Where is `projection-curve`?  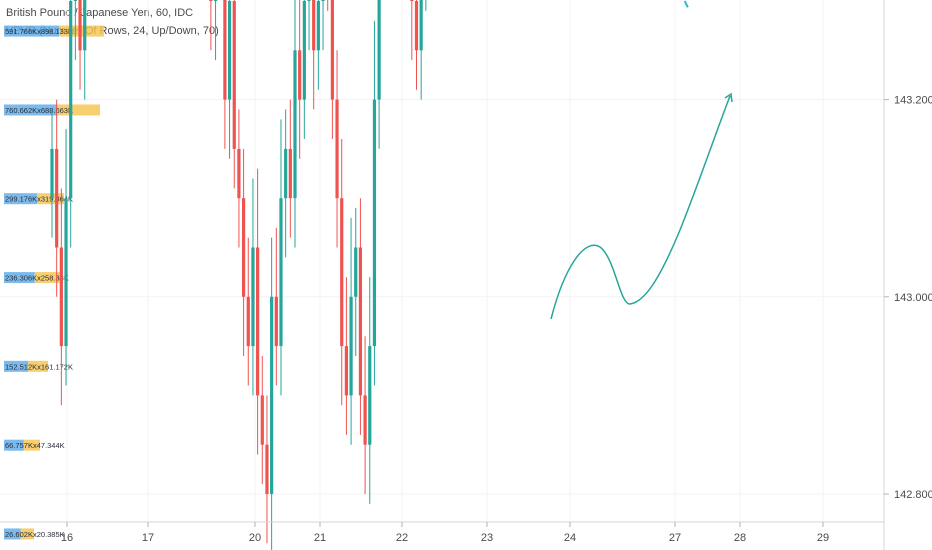 projection-curve is located at coordinates (640, 207).